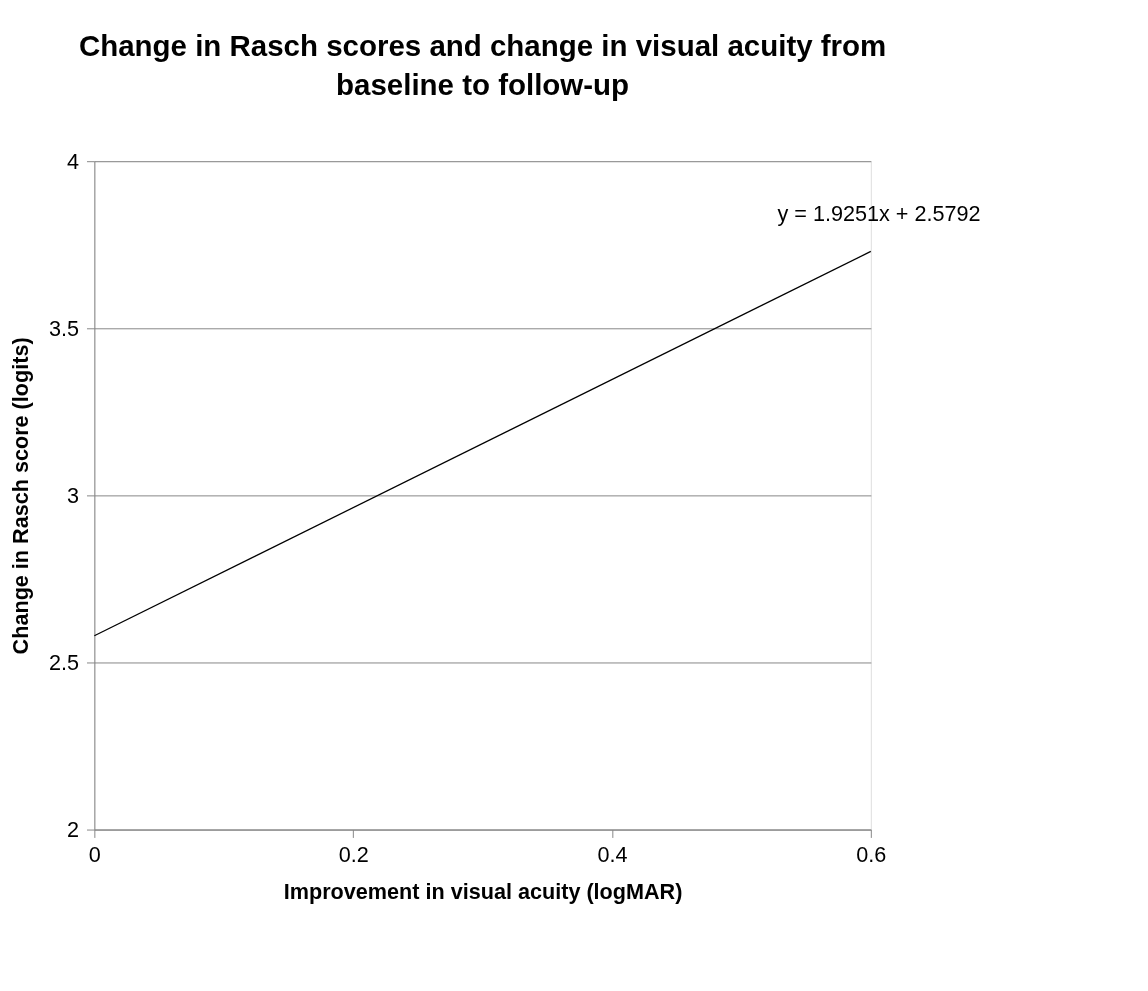 This screenshot has width=1148, height=991. What do you see at coordinates (73, 829) in the screenshot?
I see `y-tick-label: 2` at bounding box center [73, 829].